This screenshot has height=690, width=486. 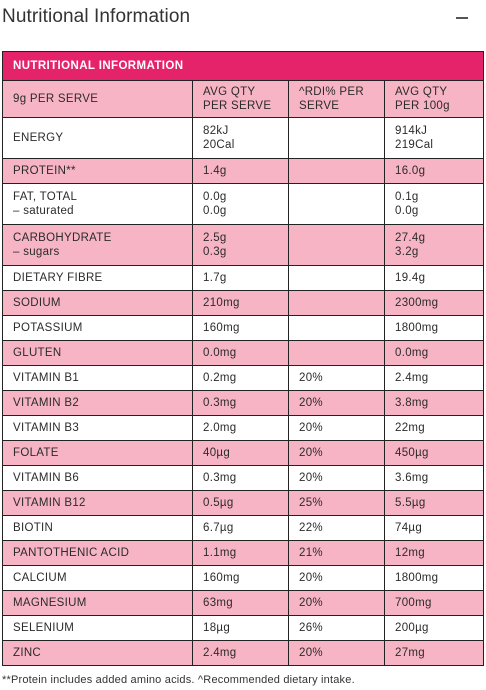 I want to click on table-row: SODIUM 210mg 2300mg, so click(x=243, y=303).